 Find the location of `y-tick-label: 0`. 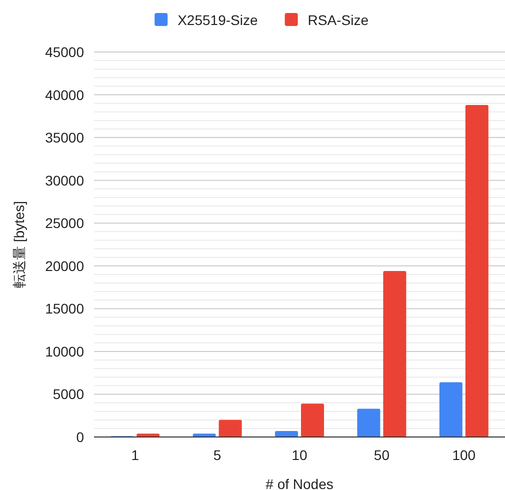

y-tick-label: 0 is located at coordinates (80, 437).